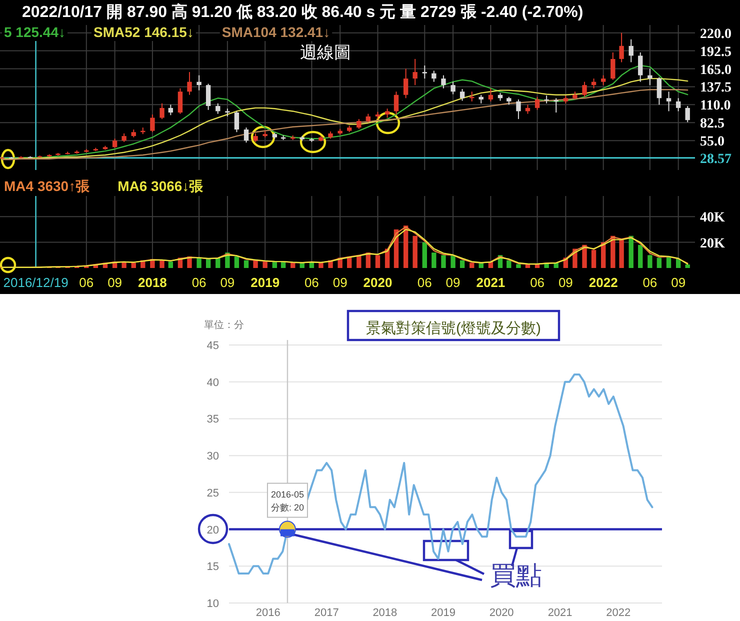  Describe the element at coordinates (715, 106) in the screenshot. I see `y-tick-label: 110.0` at that location.